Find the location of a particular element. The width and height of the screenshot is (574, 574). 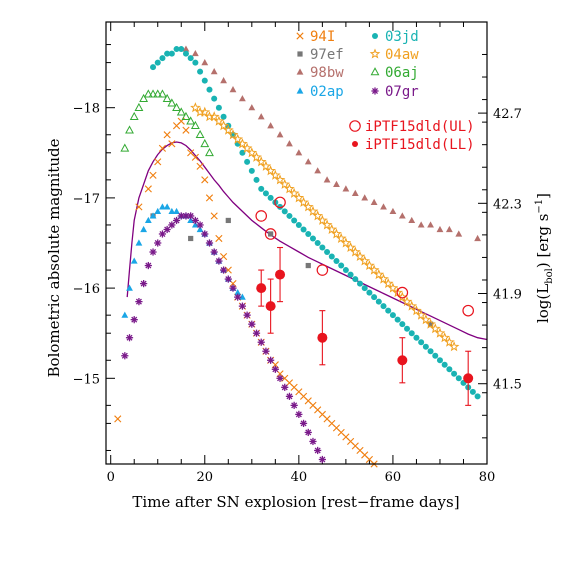

series-iptf15dld-ul- is located at coordinates (364, 256).